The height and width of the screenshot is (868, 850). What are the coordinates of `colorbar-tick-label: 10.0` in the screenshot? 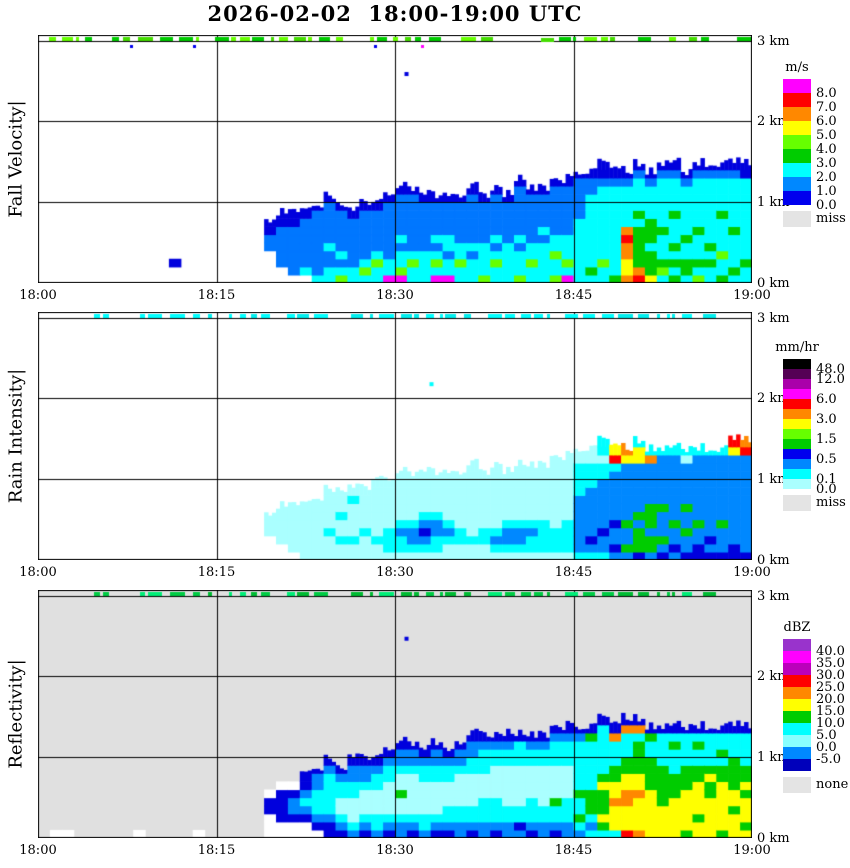 It's located at (830, 723).